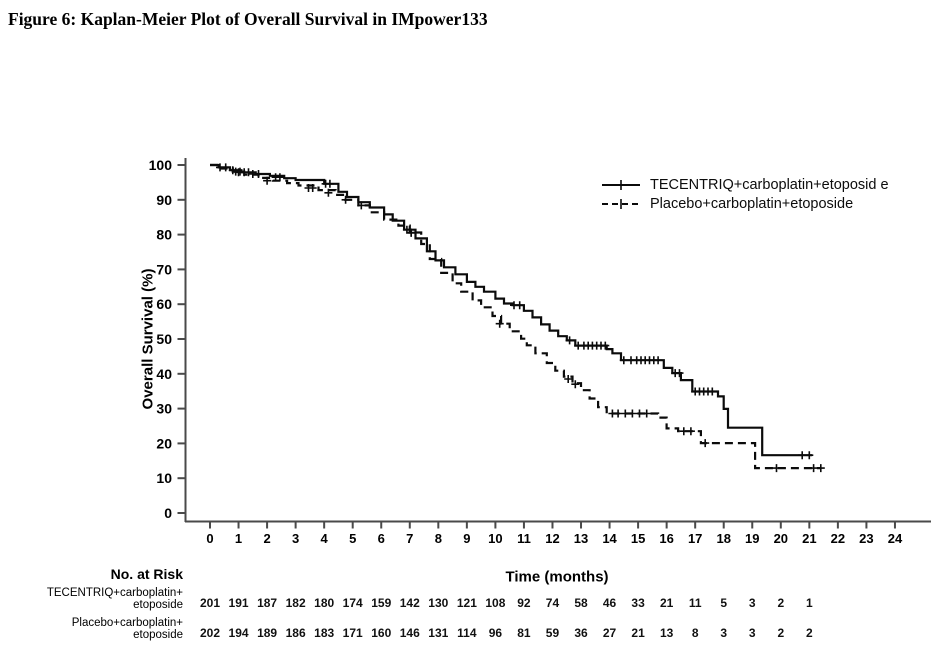 This screenshot has height=655, width=935. I want to click on y-tick-label: 70, so click(164, 269).